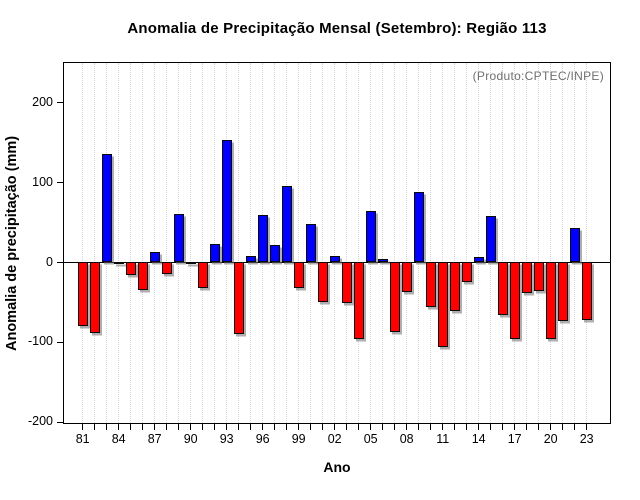 The width and height of the screenshot is (640, 500). What do you see at coordinates (82, 439) in the screenshot?
I see `x-tick-label: 81` at bounding box center [82, 439].